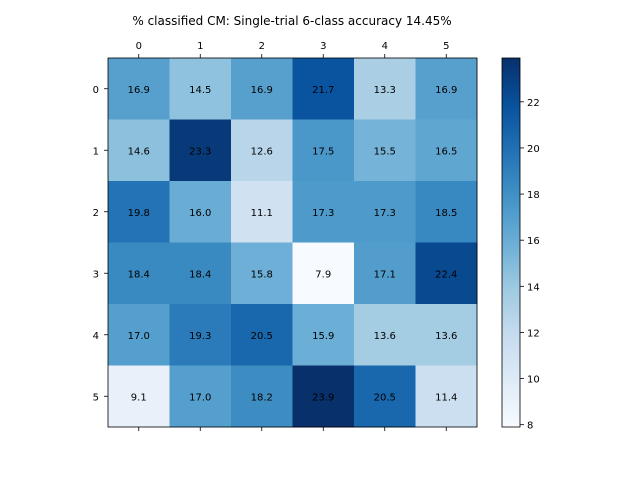 This screenshot has width=640, height=485. I want to click on colorbar-tick-label: 12, so click(533, 333).